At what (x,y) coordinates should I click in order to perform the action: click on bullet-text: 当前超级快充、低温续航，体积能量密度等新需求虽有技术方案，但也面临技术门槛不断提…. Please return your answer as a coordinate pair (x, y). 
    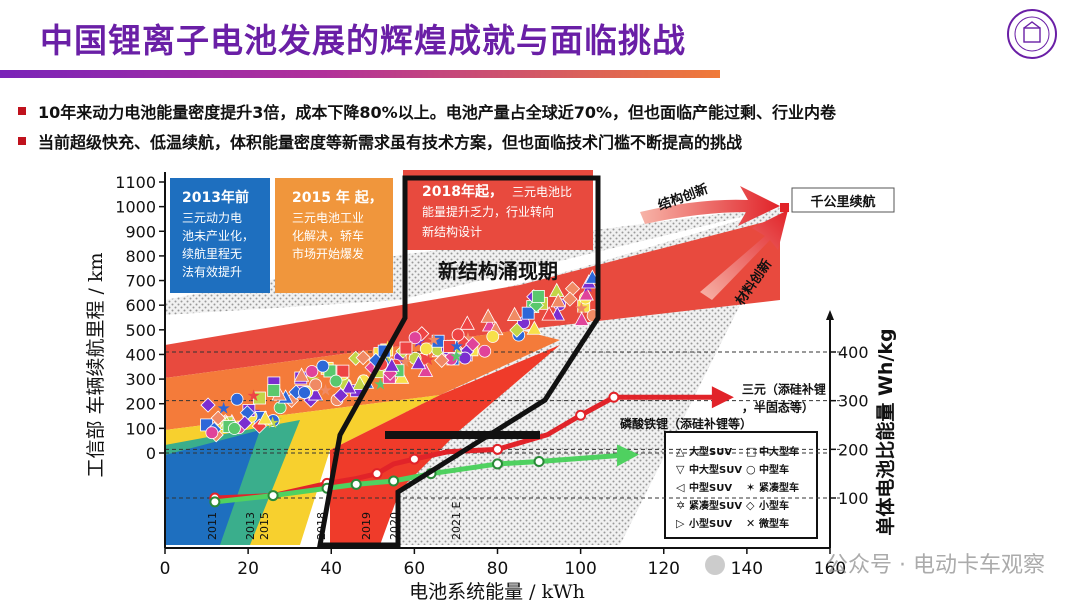
    Looking at the image, I should click on (390, 142).